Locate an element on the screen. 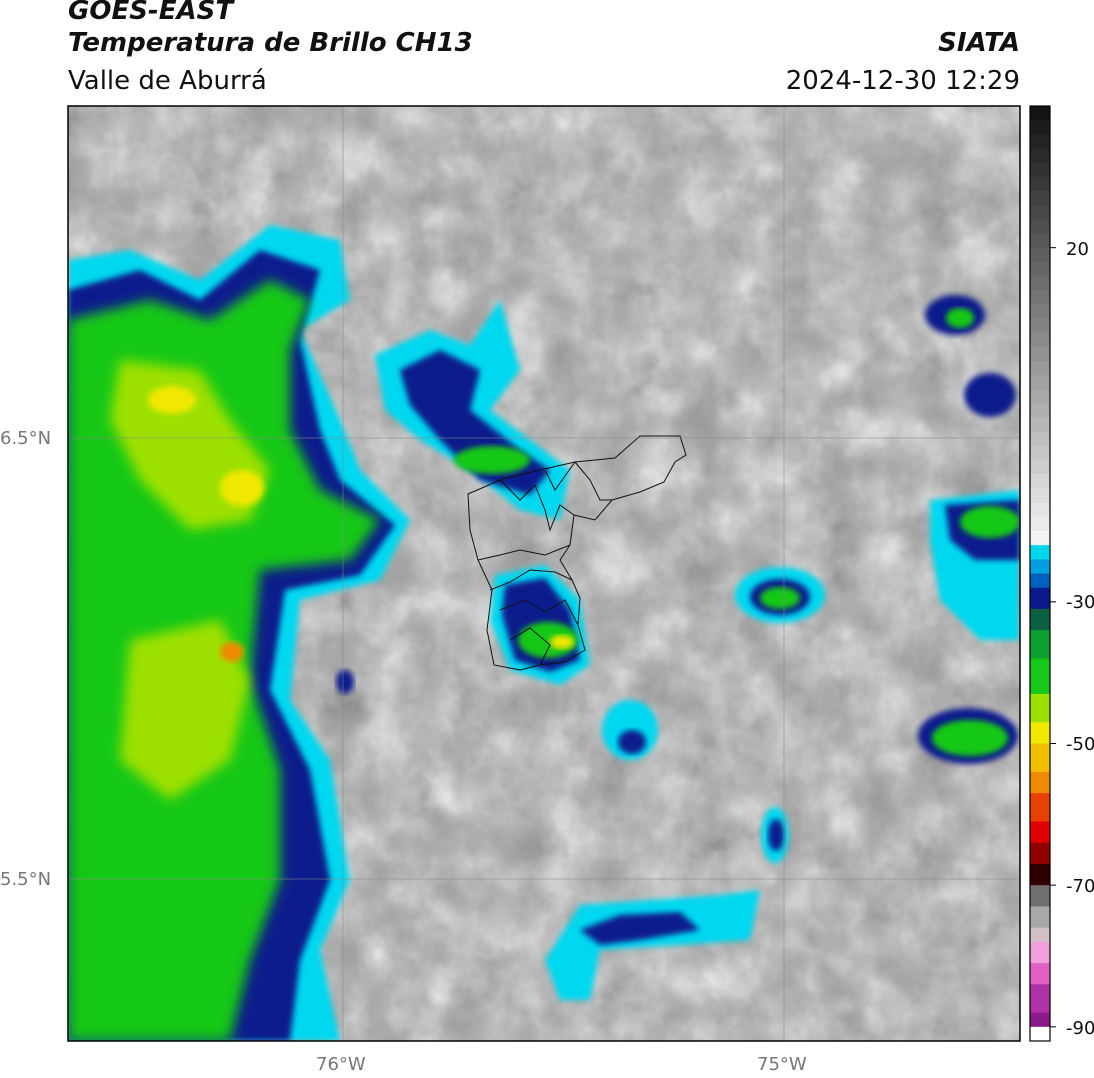  organization-label: SIATA is located at coordinates (979, 43).